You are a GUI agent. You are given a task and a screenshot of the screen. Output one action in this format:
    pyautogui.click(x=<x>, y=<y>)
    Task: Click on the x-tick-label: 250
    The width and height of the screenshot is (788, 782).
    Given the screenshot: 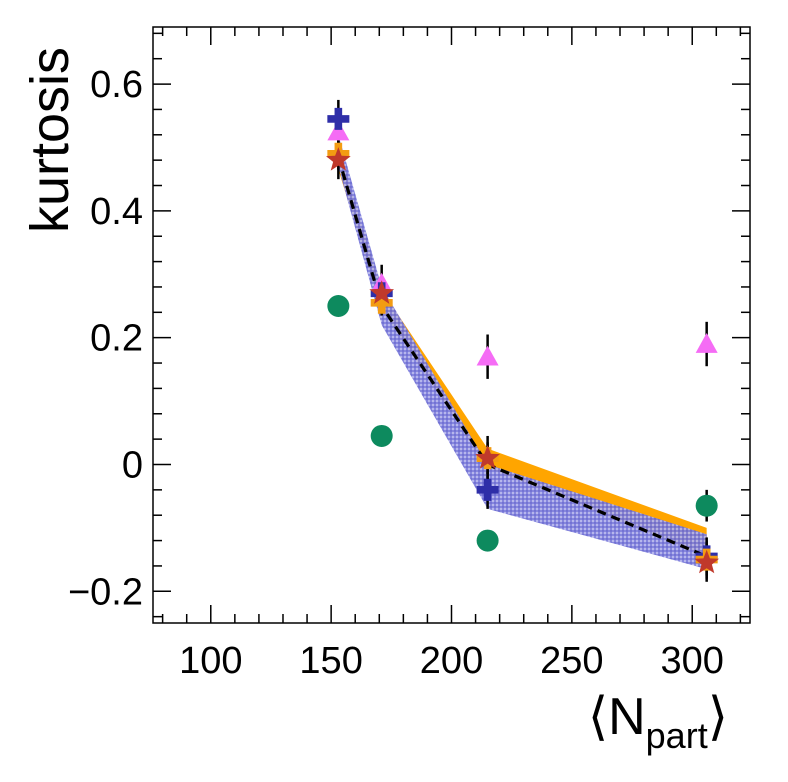 What is the action you would take?
    pyautogui.click(x=571, y=661)
    